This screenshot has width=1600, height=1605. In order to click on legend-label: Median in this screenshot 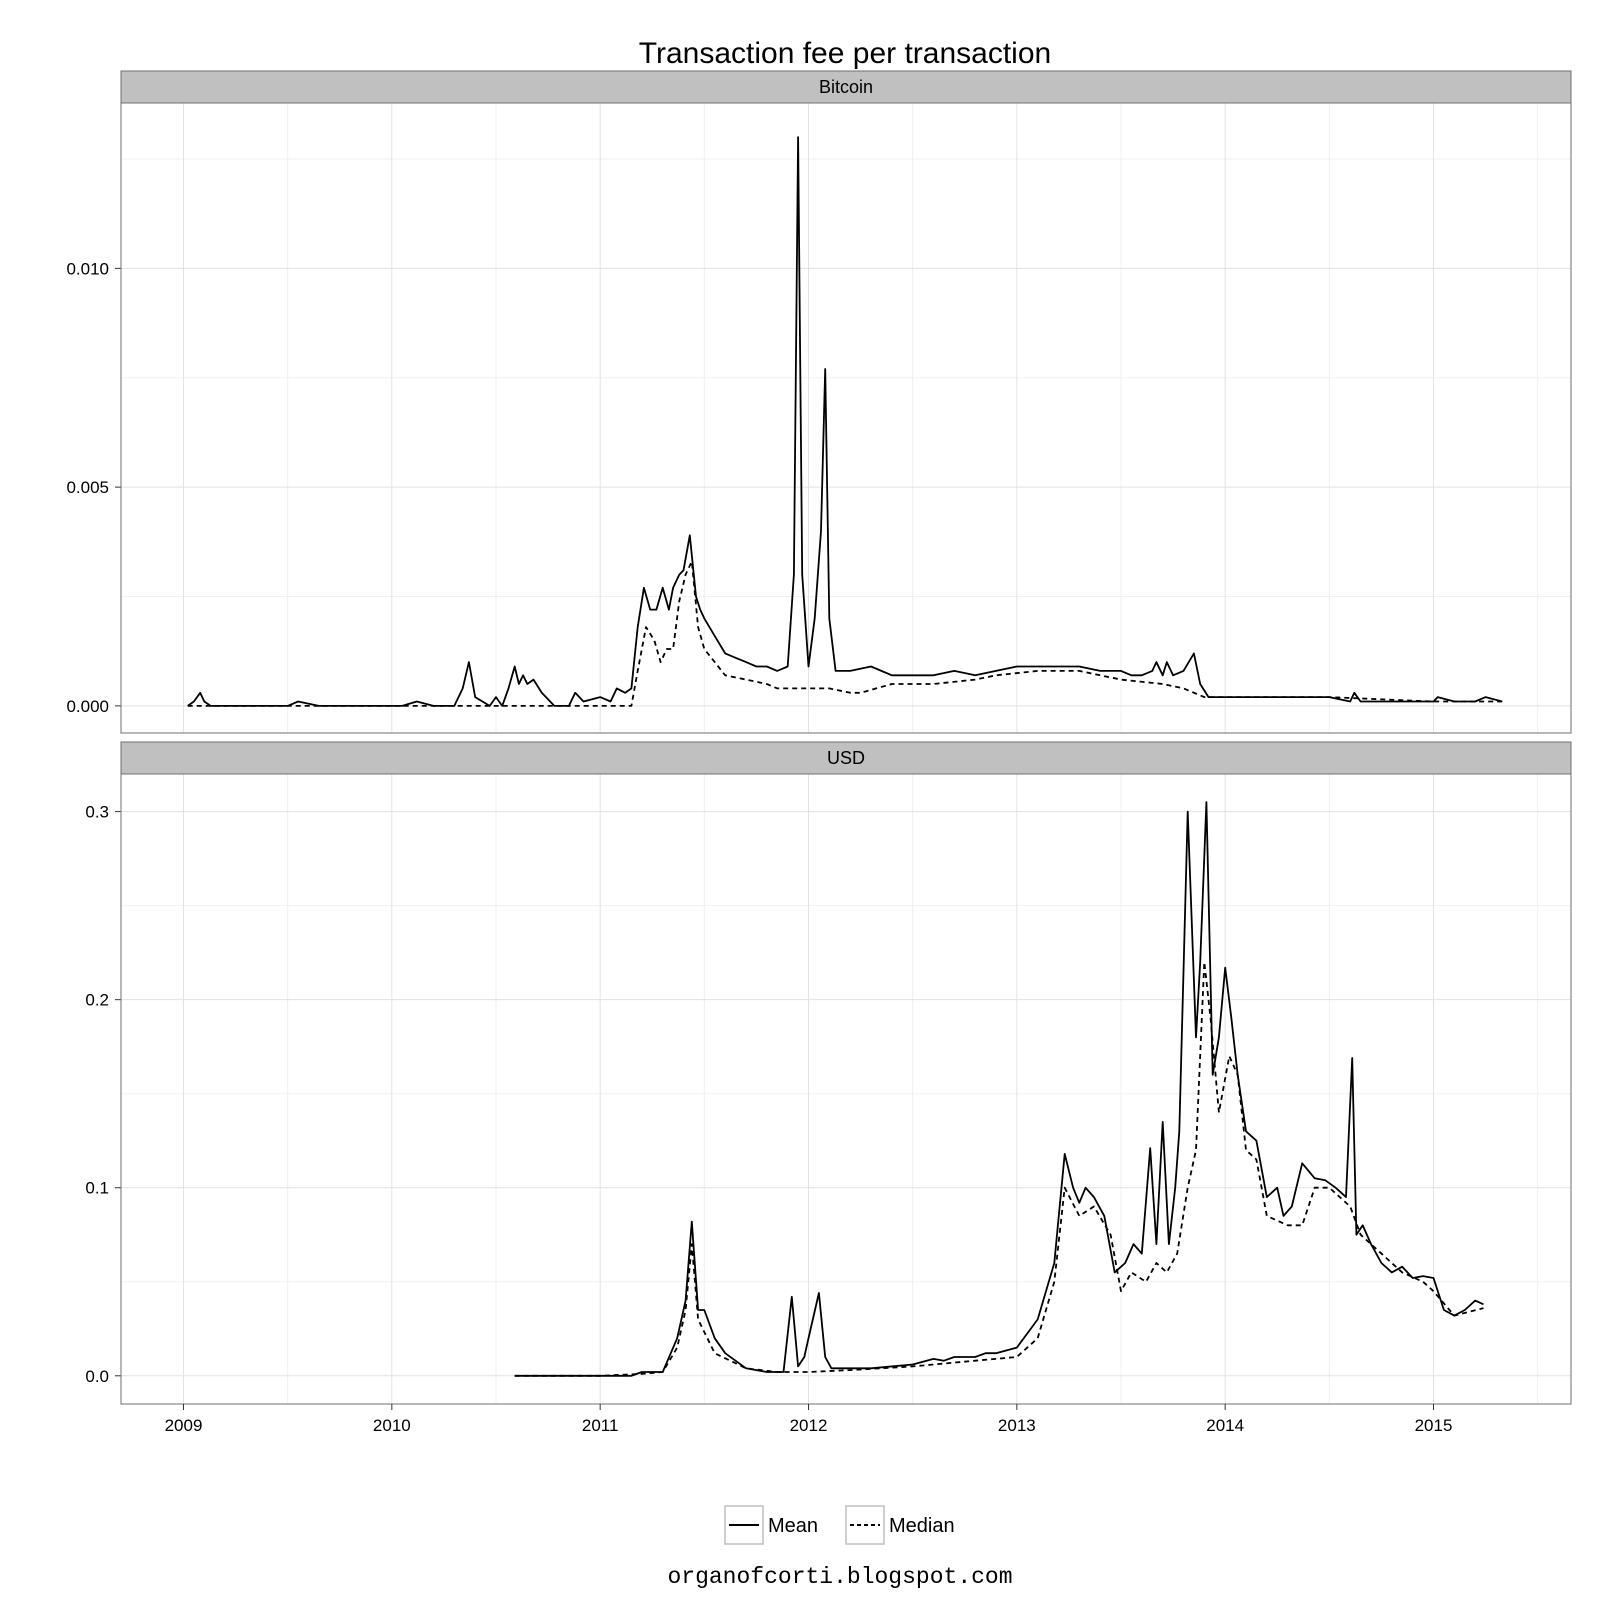, I will do `click(922, 1526)`.